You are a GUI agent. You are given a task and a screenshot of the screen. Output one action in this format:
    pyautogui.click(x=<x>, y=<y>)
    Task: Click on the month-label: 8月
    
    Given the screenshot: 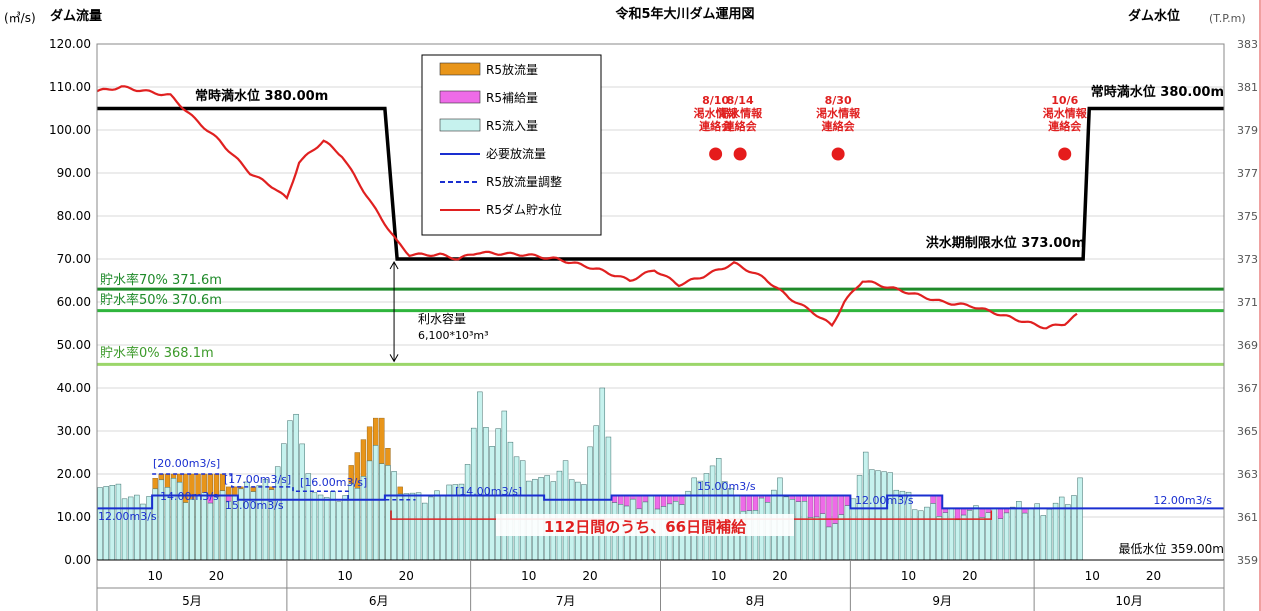 What is the action you would take?
    pyautogui.click(x=756, y=601)
    